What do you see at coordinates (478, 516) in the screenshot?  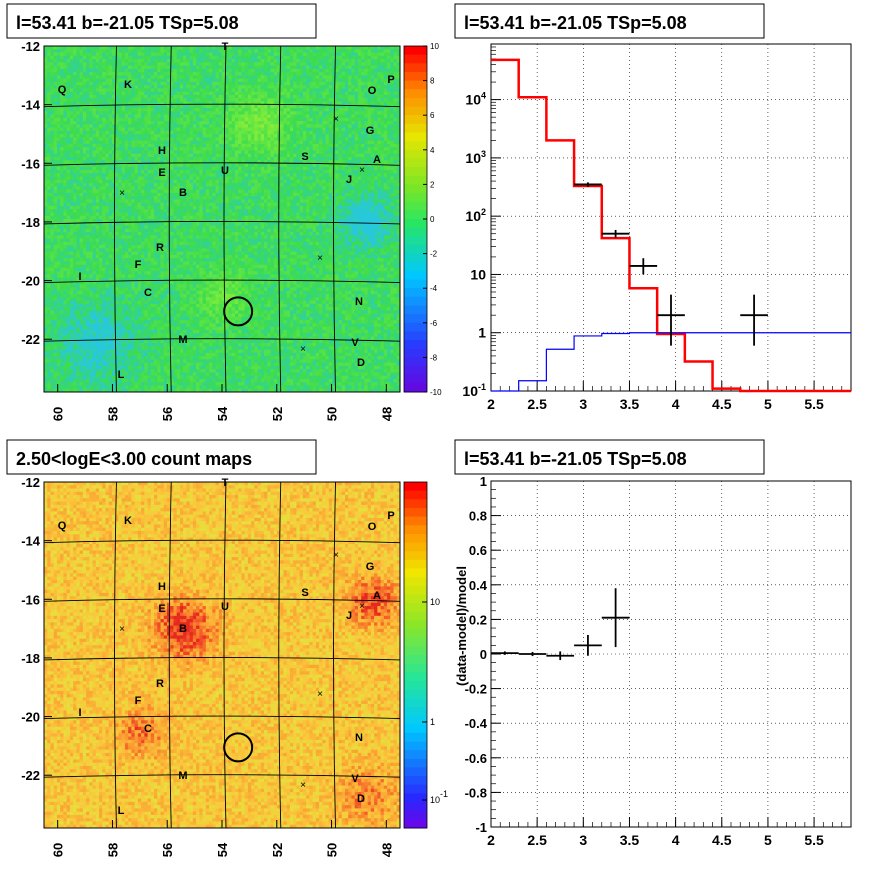 I see `y-tick-label: 0.8` at bounding box center [478, 516].